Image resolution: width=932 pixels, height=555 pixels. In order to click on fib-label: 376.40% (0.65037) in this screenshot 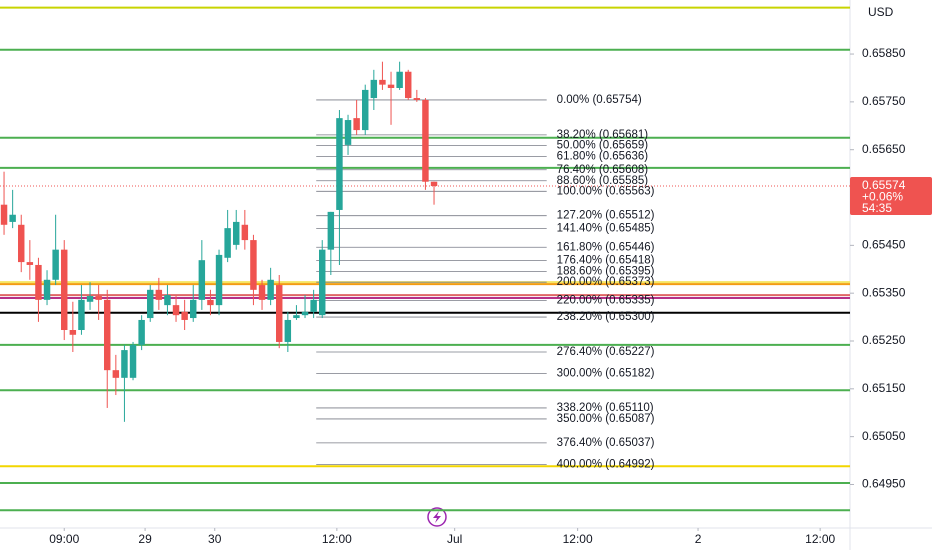, I will do `click(606, 443)`.